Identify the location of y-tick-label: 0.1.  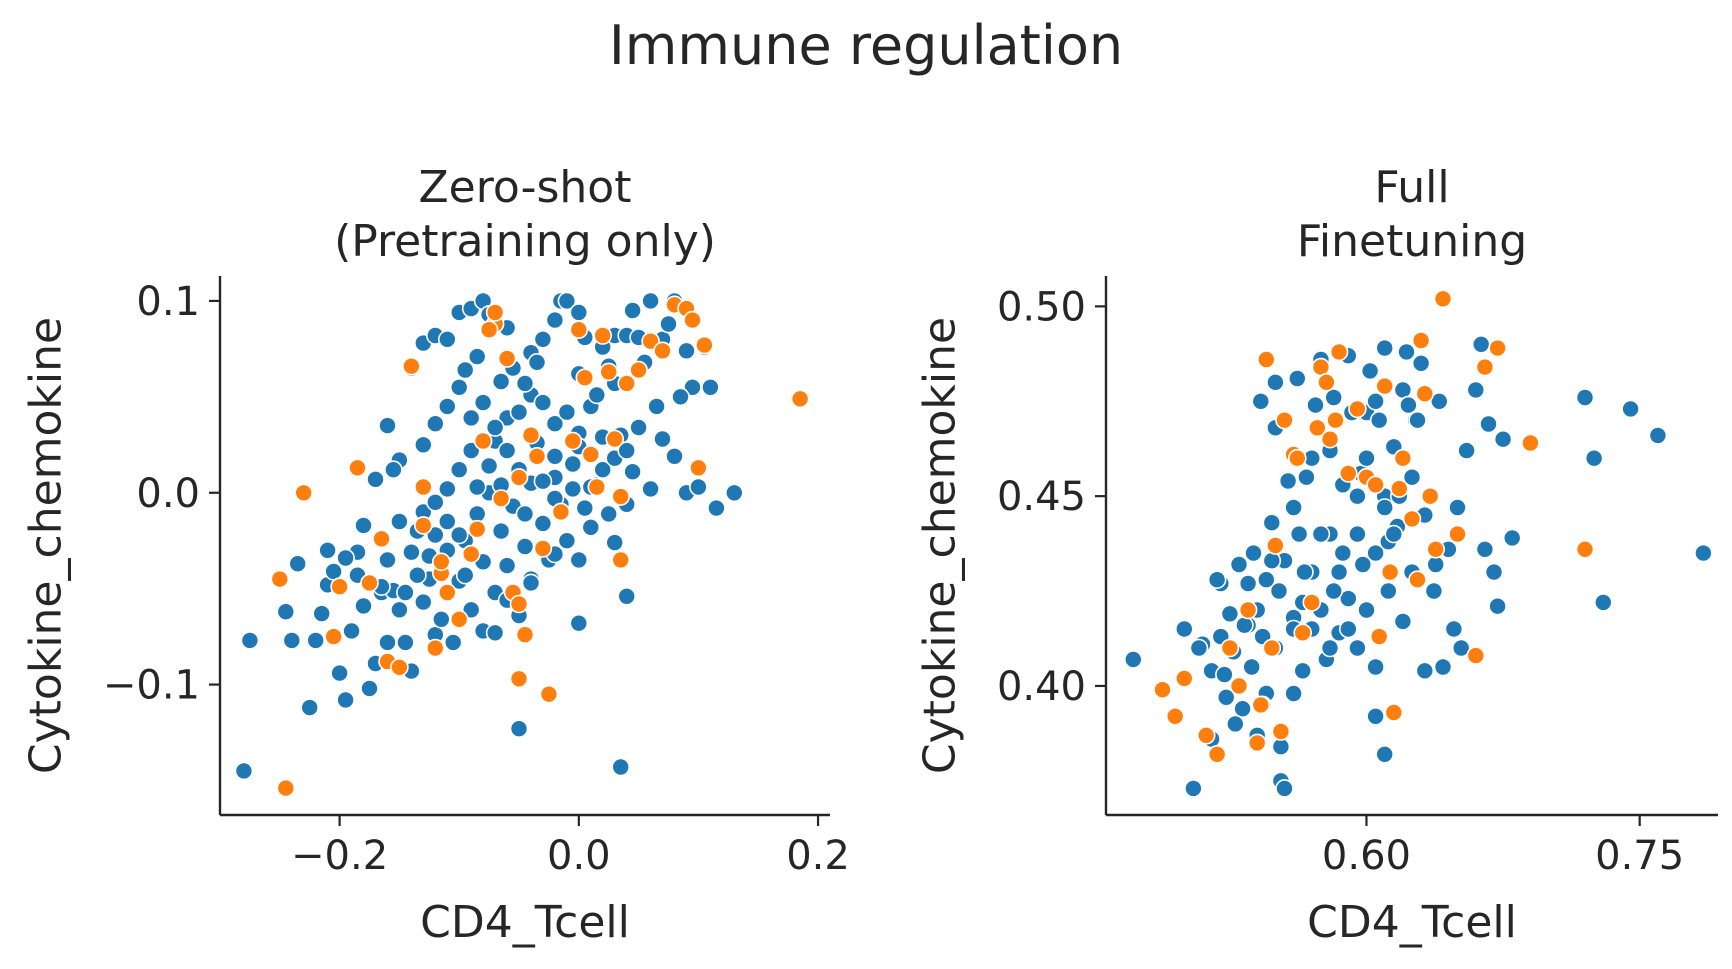
(168, 302).